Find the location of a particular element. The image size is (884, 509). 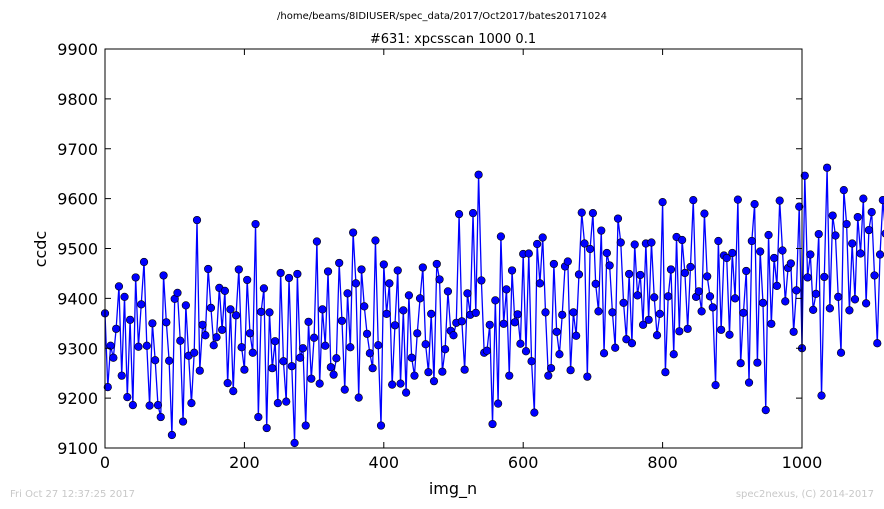

x-tick-label: 600 is located at coordinates (523, 462).